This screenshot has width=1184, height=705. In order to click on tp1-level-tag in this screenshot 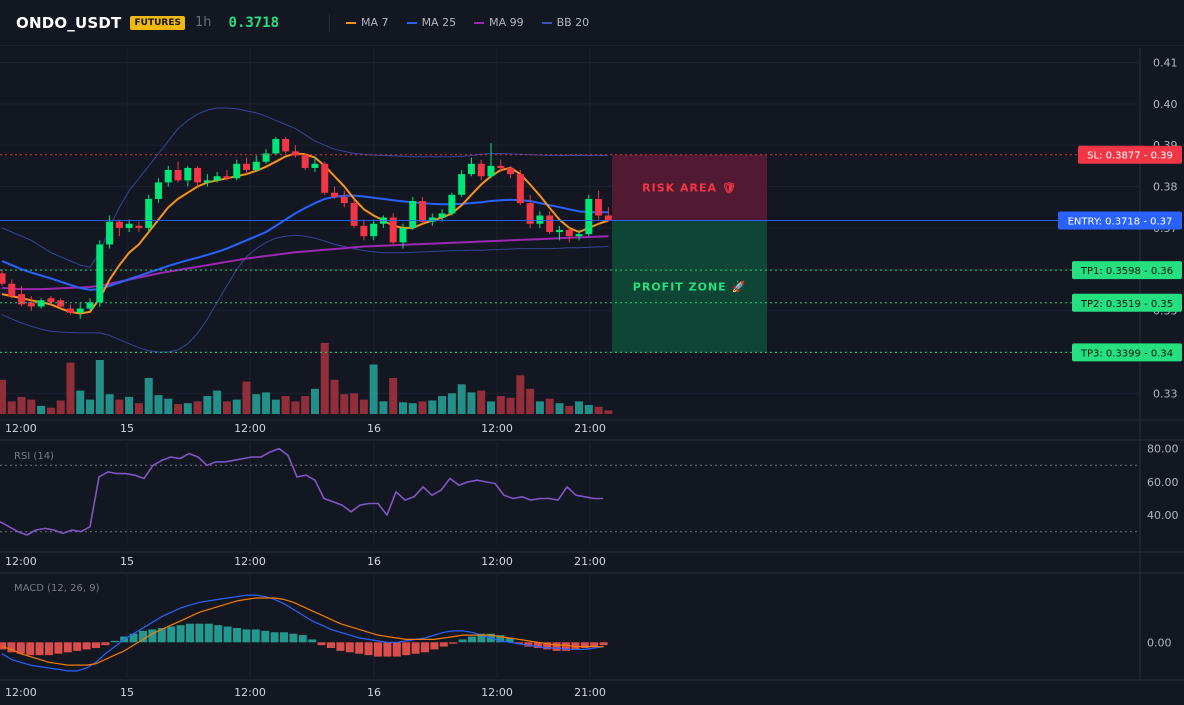, I will do `click(1127, 270)`.